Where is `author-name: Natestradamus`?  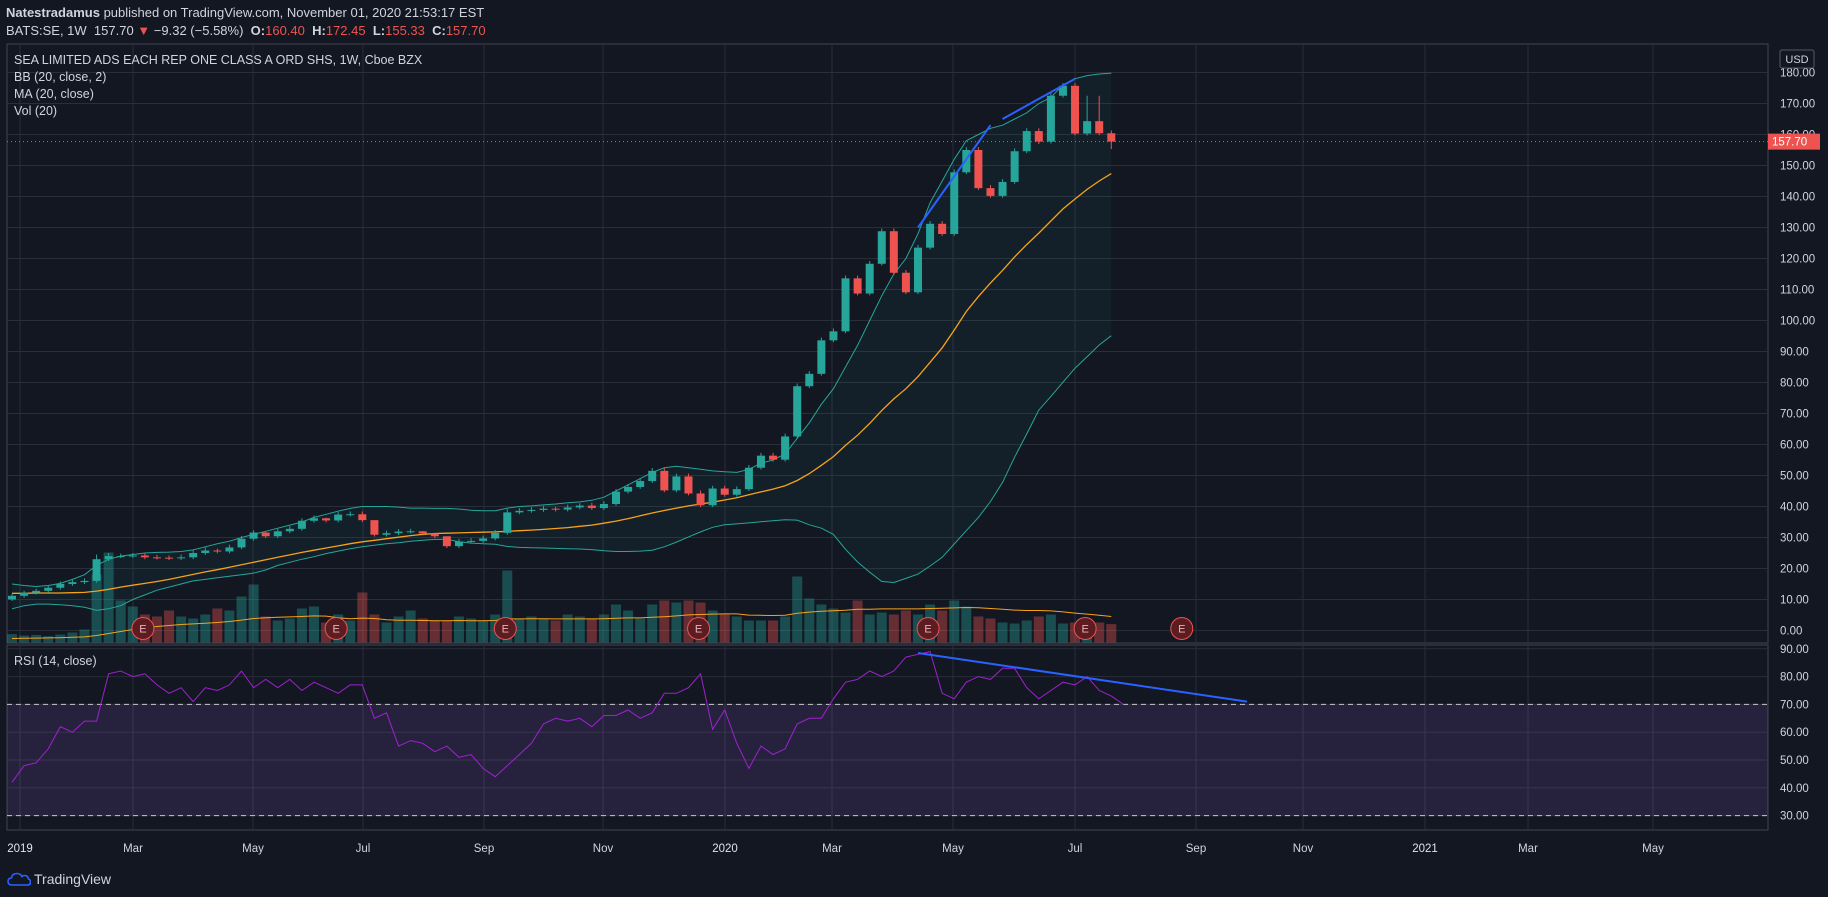
author-name: Natestradamus is located at coordinates (53, 12).